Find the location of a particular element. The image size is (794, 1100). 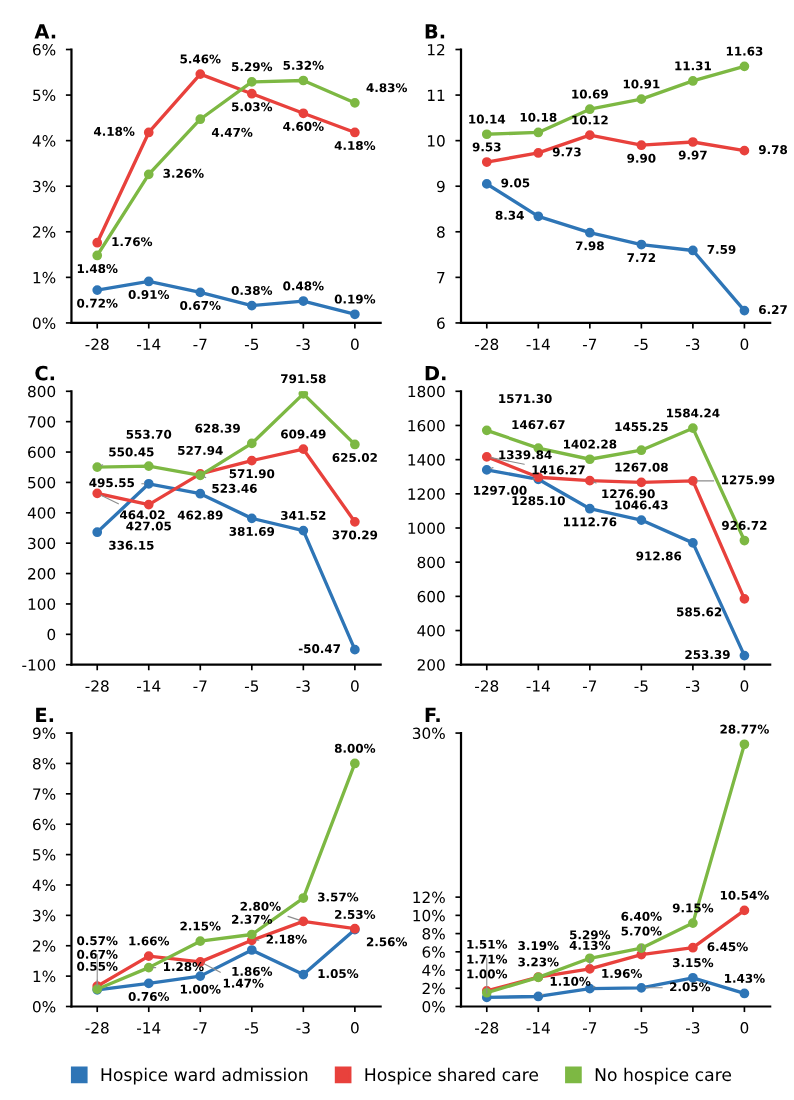

chart-title: D. is located at coordinates (435, 373).